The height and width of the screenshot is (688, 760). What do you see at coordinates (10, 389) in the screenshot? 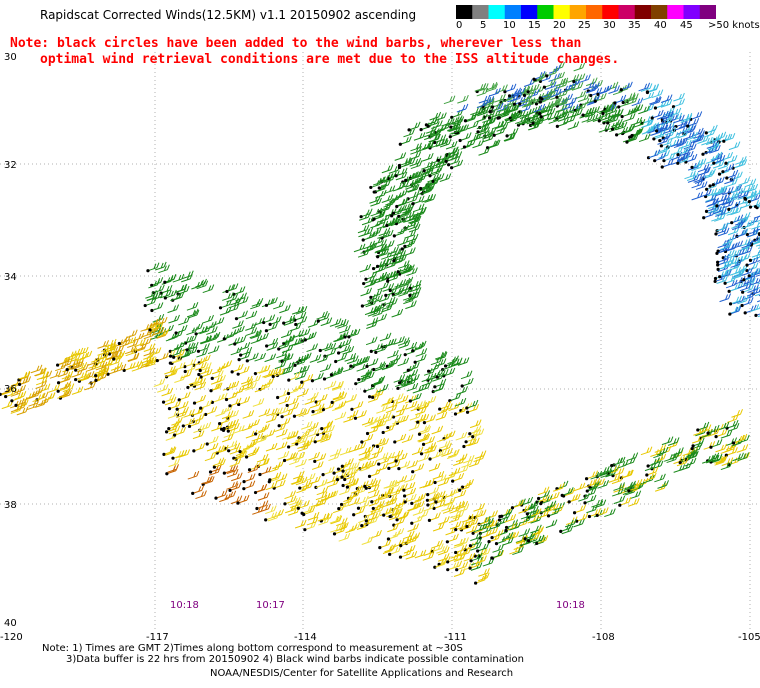
I see `lat-label: 36` at bounding box center [10, 389].